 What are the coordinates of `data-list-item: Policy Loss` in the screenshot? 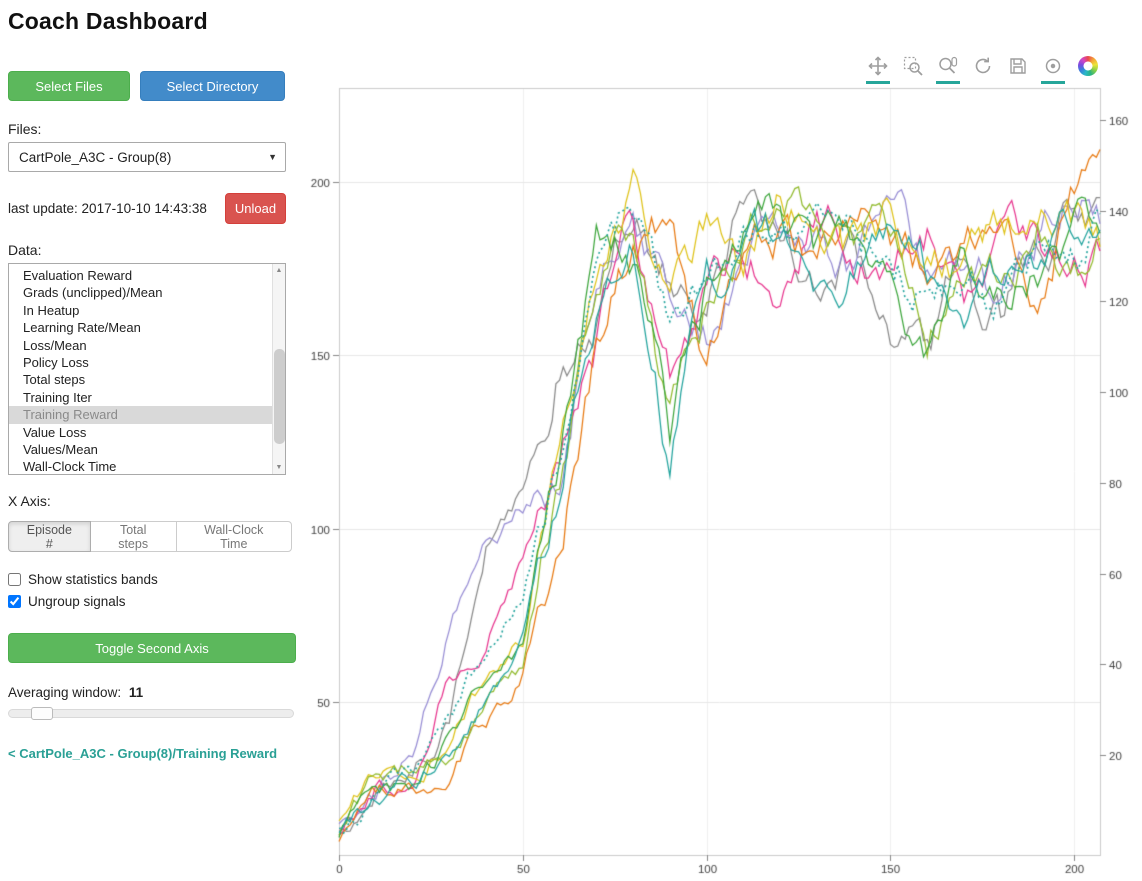 It's located at (56, 363).